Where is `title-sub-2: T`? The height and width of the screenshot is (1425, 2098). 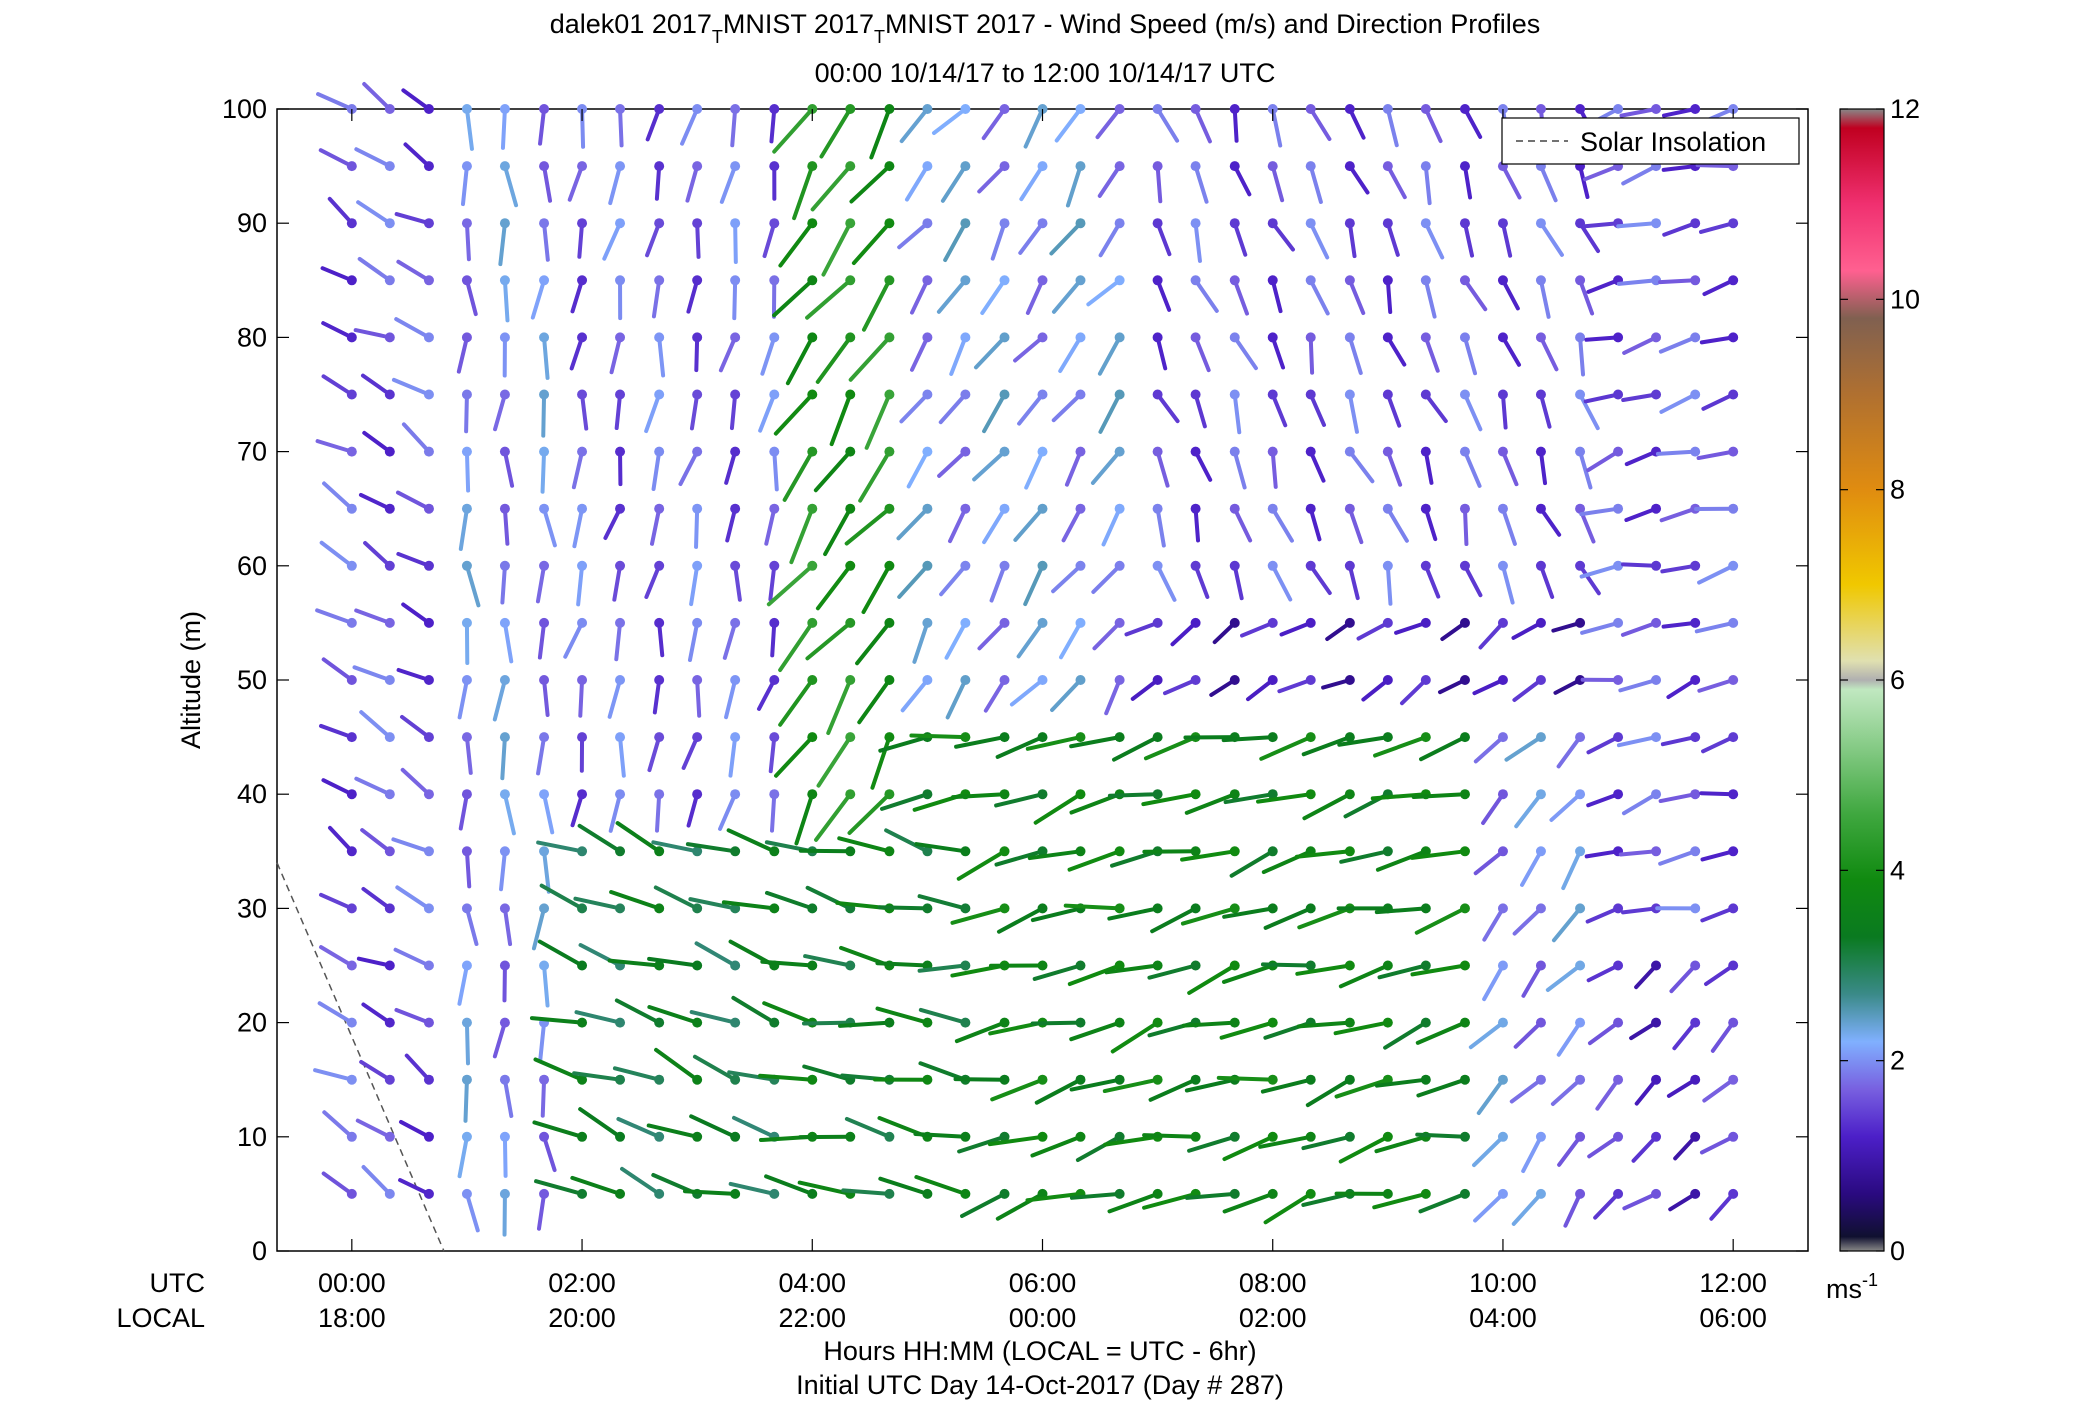 title-sub-2: T is located at coordinates (879, 37).